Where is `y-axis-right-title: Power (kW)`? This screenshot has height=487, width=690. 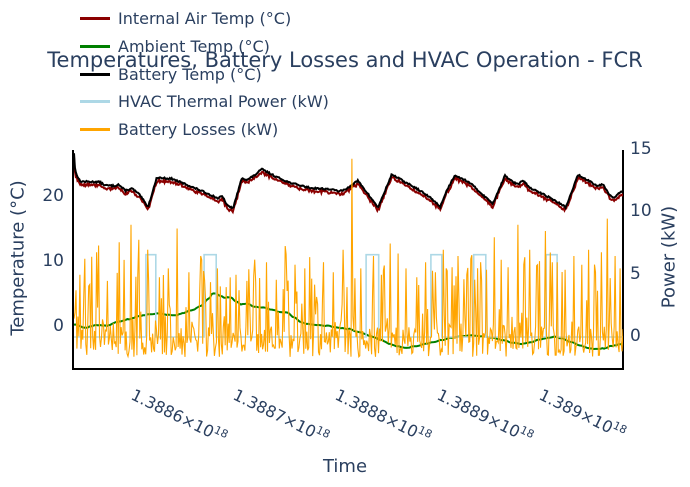
y-axis-right-title: Power (kW) is located at coordinates (669, 257).